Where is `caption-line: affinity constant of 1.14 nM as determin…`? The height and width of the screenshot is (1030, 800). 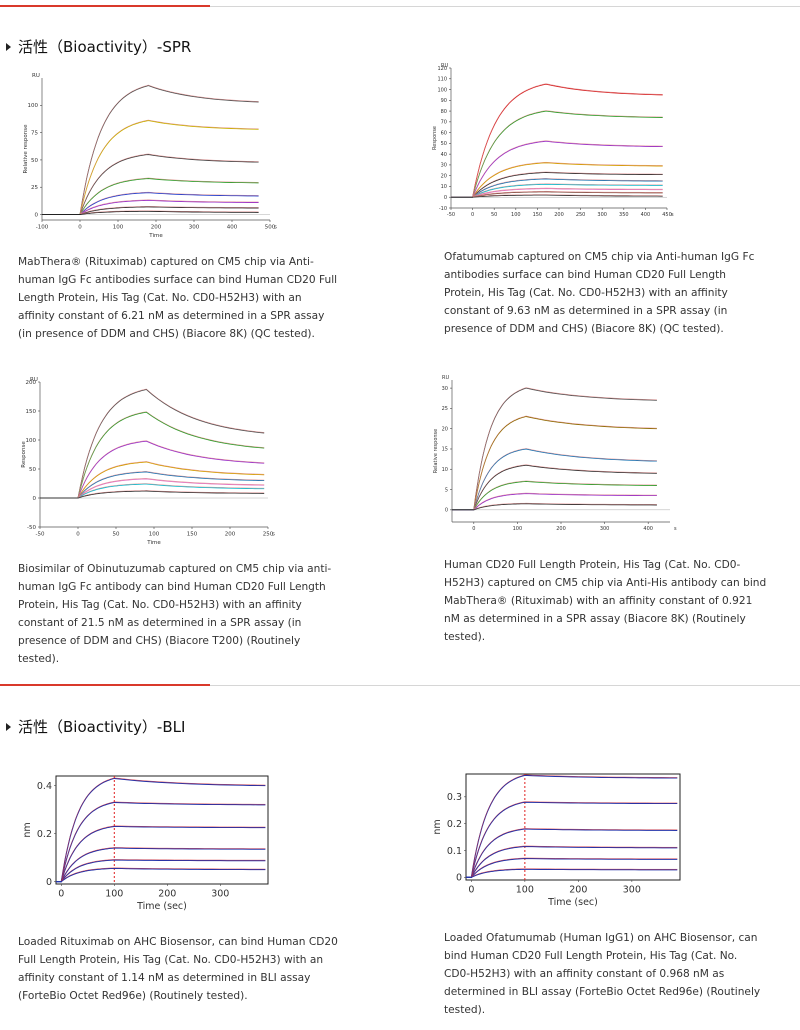 caption-line: affinity constant of 1.14 nM as determin… is located at coordinates (164, 978).